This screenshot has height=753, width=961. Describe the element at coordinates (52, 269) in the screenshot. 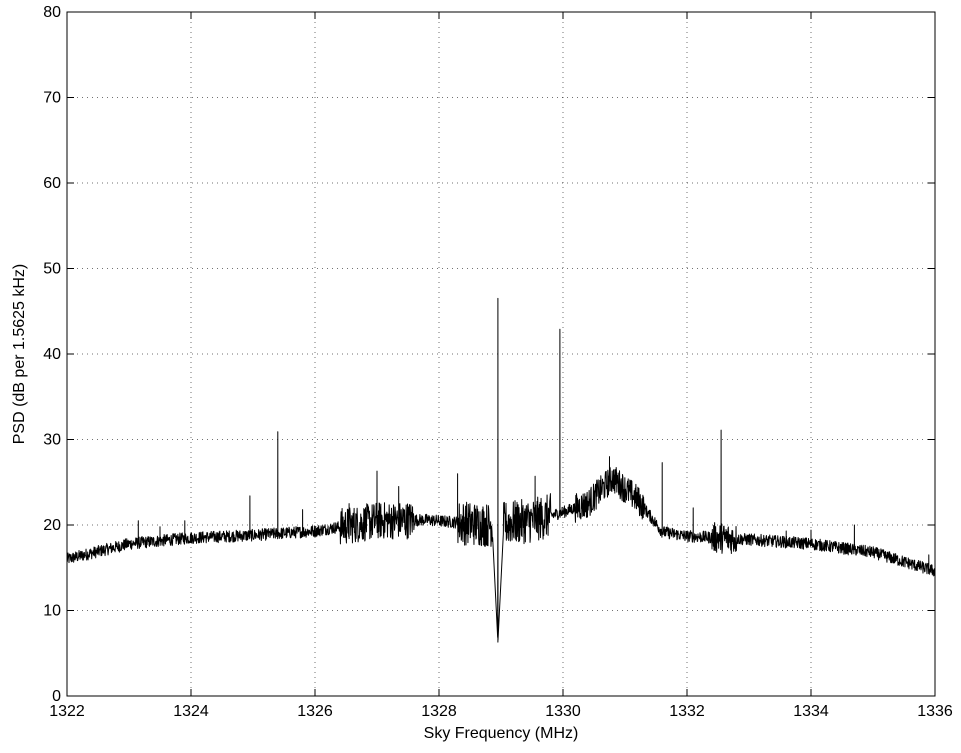

I see `y-tick-label: 50` at that location.